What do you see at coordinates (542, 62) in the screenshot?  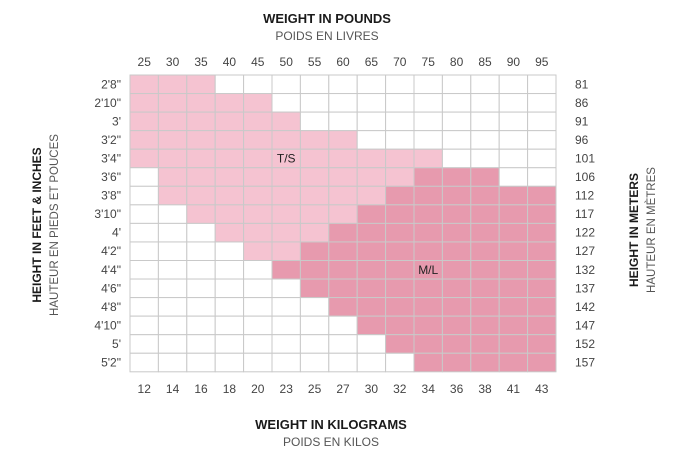 I see `pound-tick-label: 95` at bounding box center [542, 62].